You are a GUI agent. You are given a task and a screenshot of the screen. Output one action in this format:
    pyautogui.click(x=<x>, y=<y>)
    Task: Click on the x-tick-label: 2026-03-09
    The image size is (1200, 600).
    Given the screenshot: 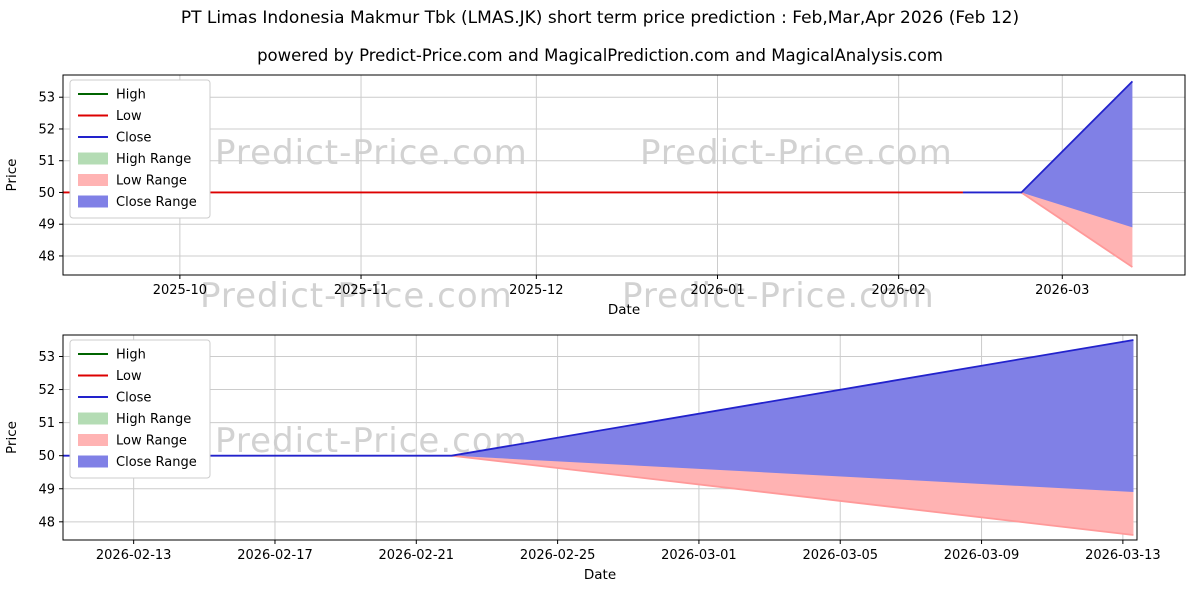 What is the action you would take?
    pyautogui.click(x=982, y=555)
    